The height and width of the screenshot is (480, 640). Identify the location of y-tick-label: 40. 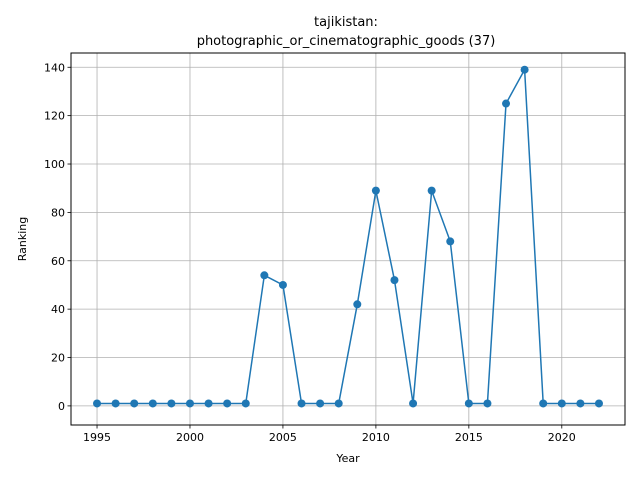
(58, 309).